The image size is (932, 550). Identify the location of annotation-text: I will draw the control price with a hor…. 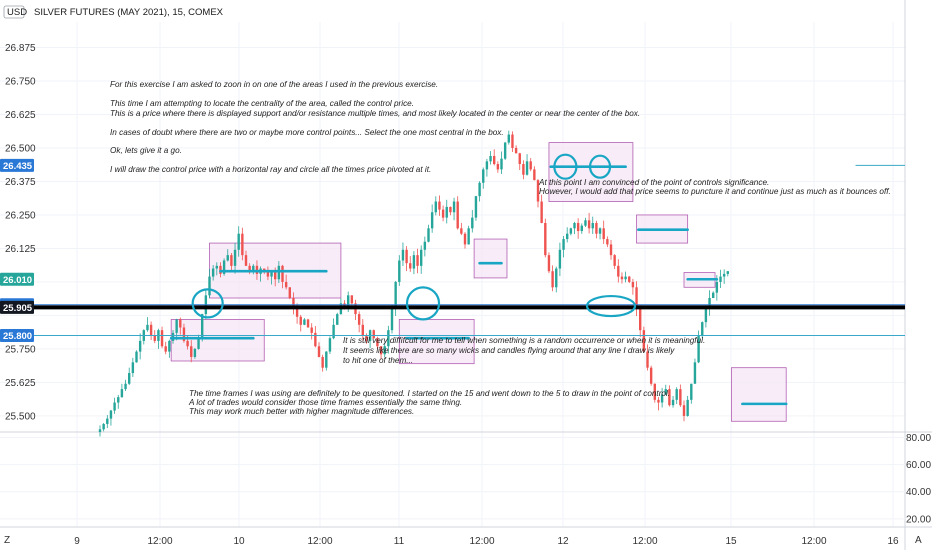
(270, 169).